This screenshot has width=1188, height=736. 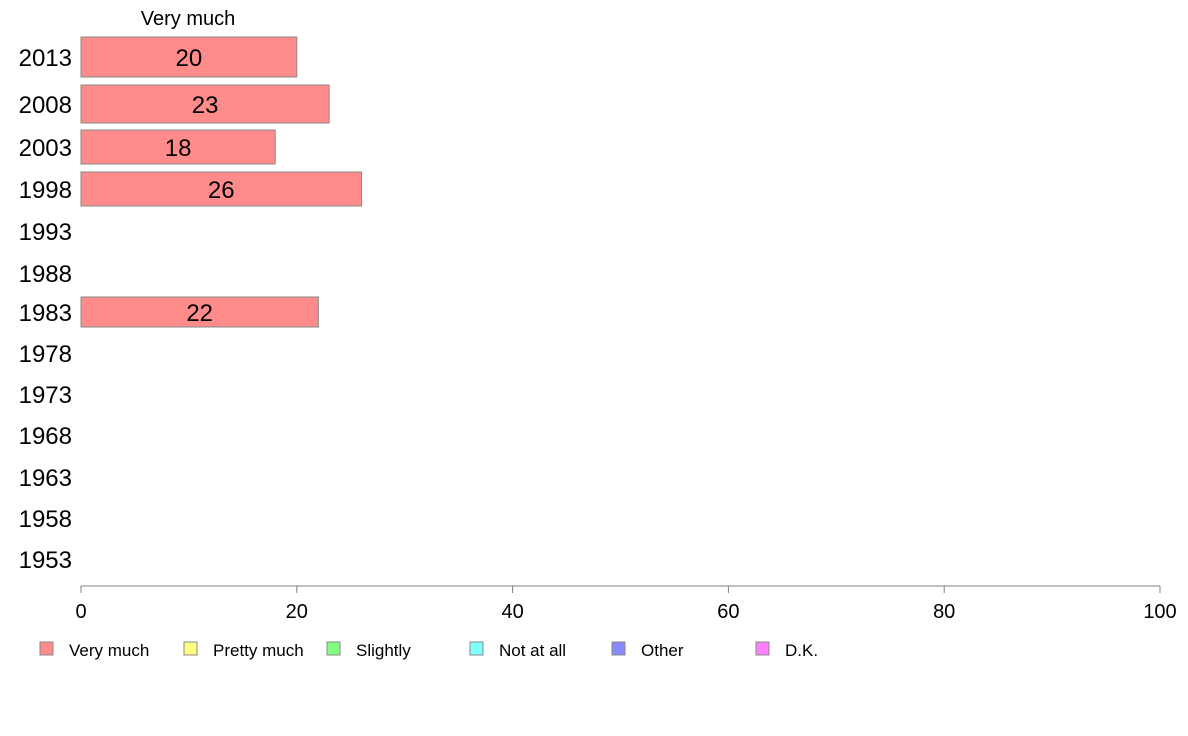 I want to click on x-tick-label: 60, so click(x=728, y=612).